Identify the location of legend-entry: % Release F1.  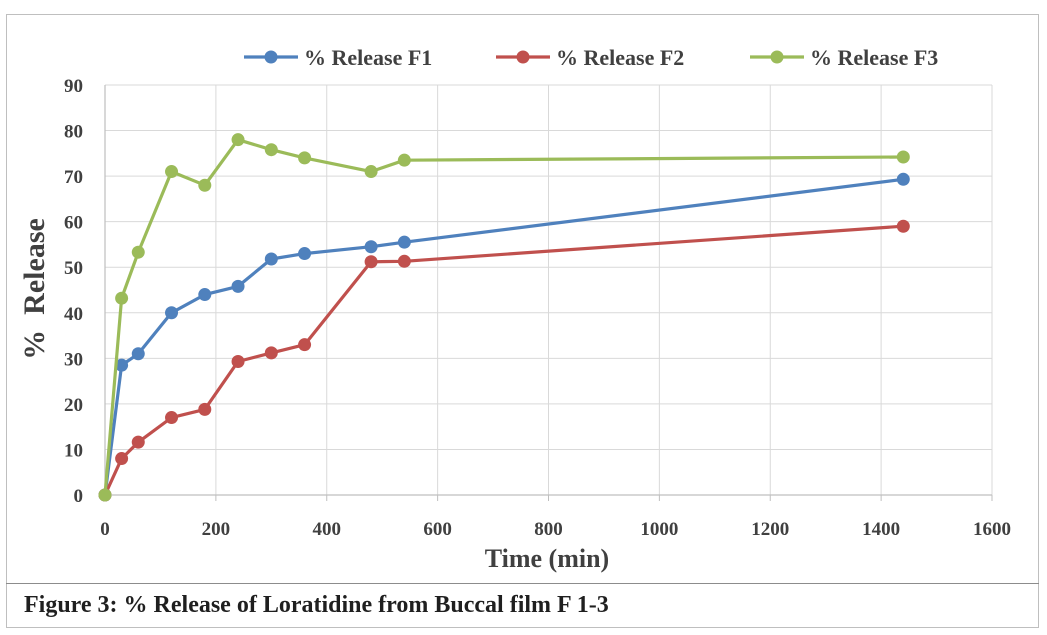
(338, 57).